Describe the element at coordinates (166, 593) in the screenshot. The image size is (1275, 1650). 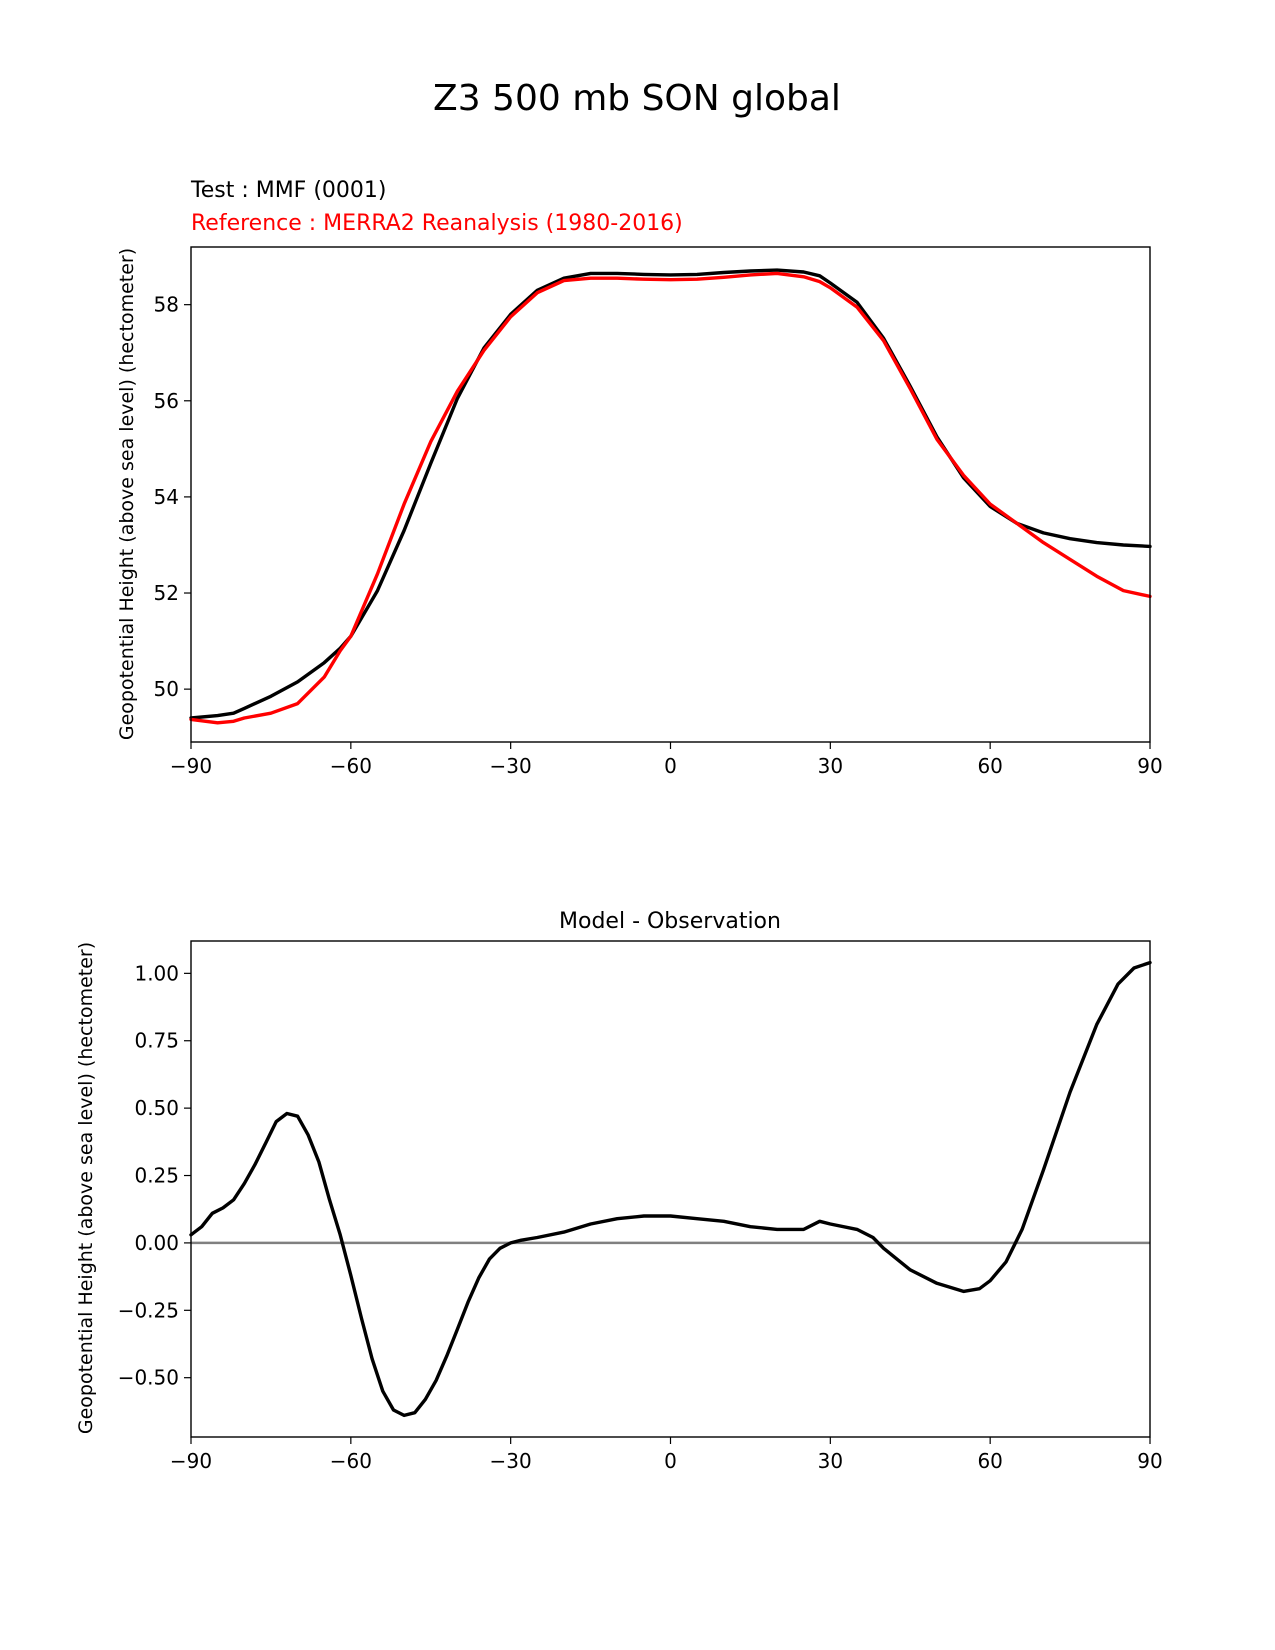
I see `y-tick-label: 52` at that location.